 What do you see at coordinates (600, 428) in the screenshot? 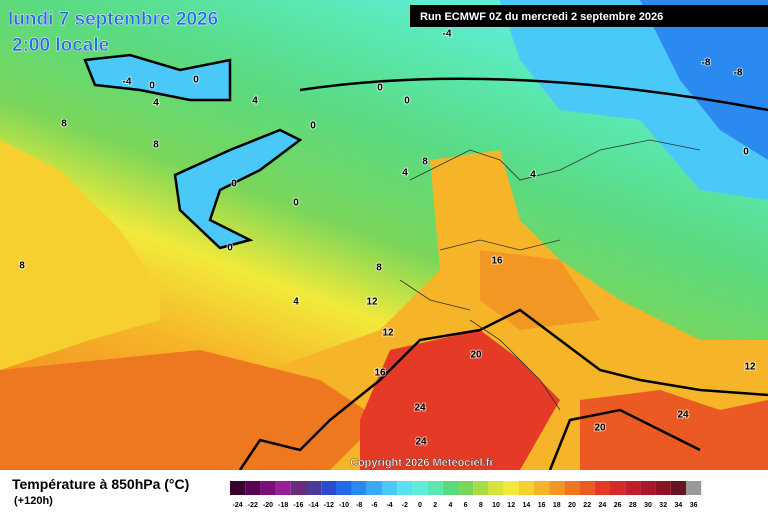
I see `contour-label: 20` at bounding box center [600, 428].